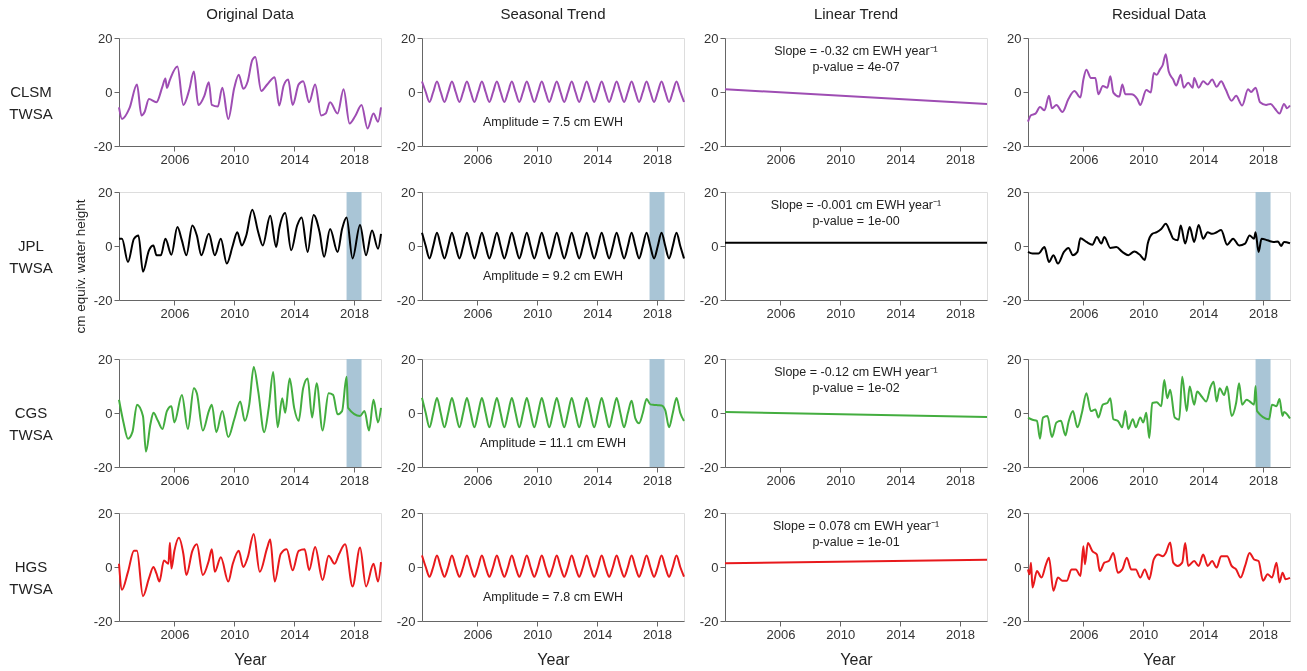 The height and width of the screenshot is (671, 1307). Describe the element at coordinates (31, 256) in the screenshot. I see `text: JPL TWSA` at that location.